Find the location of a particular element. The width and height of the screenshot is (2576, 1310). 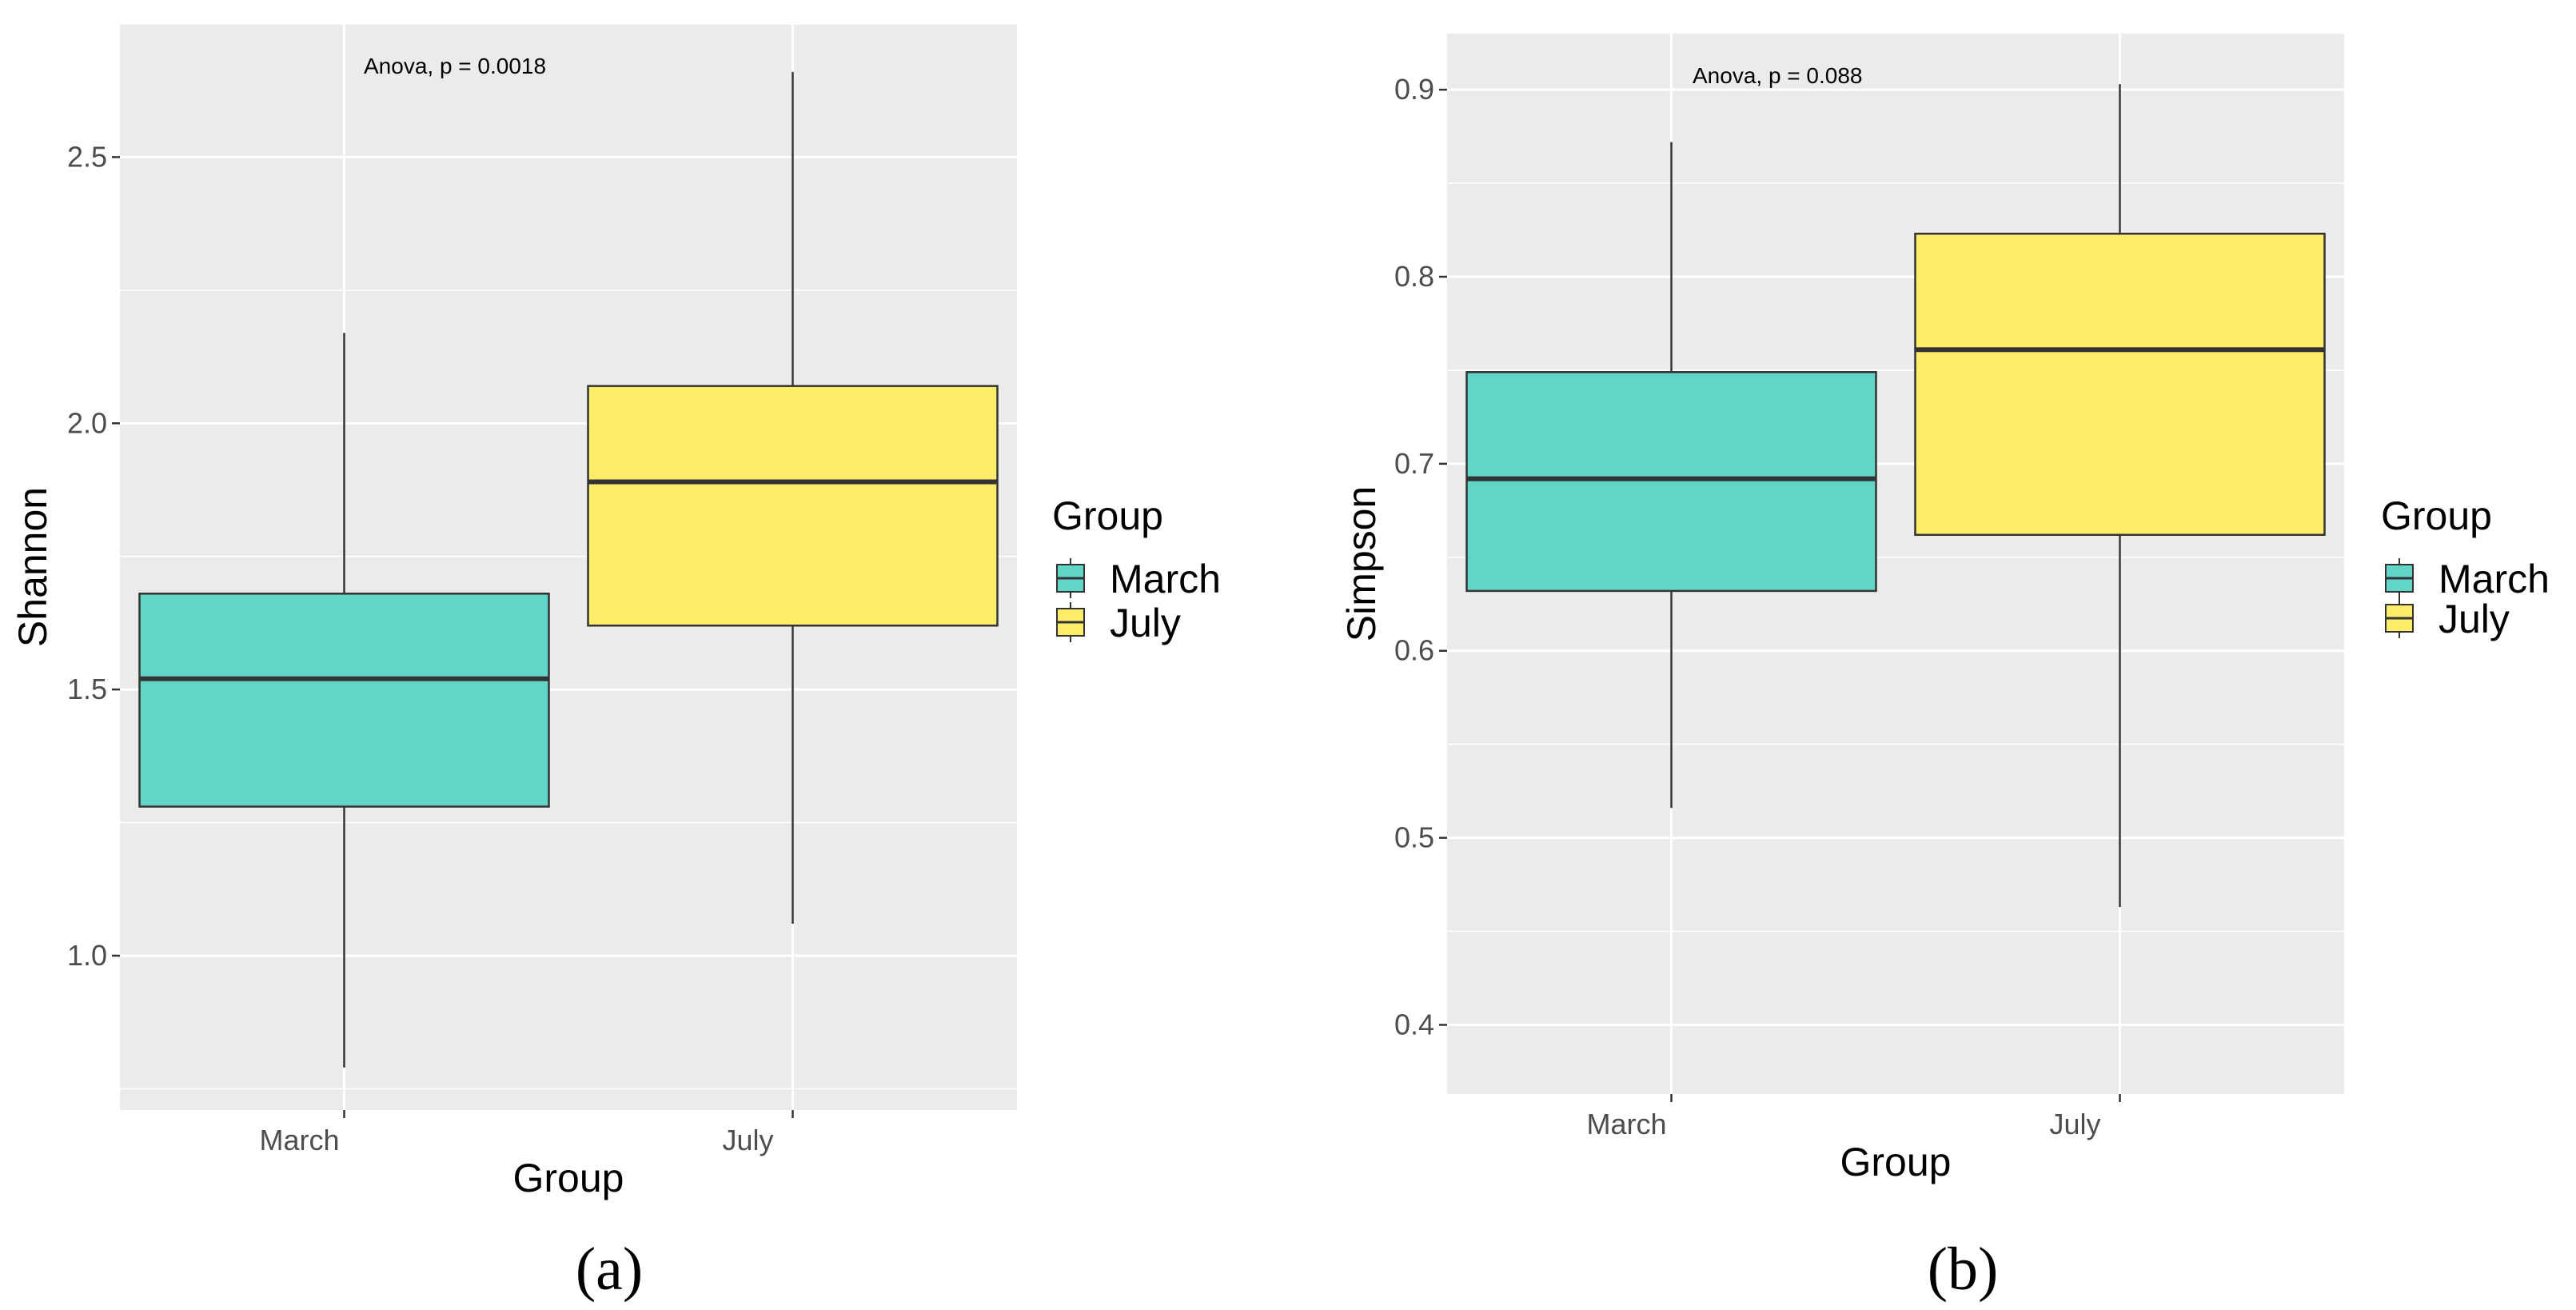

y-tick-label: 2.0 is located at coordinates (87, 422).